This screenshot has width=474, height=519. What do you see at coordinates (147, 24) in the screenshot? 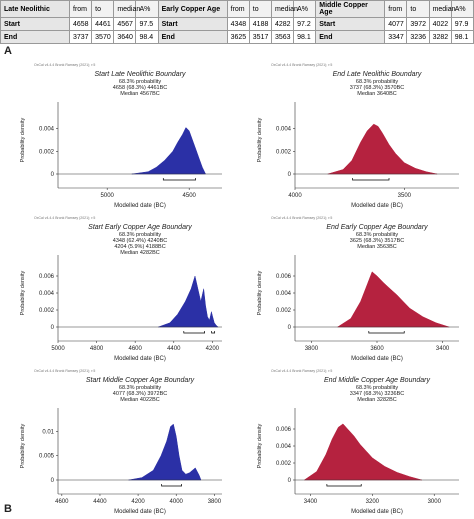
I see `cell: 97.5` at bounding box center [147, 24].